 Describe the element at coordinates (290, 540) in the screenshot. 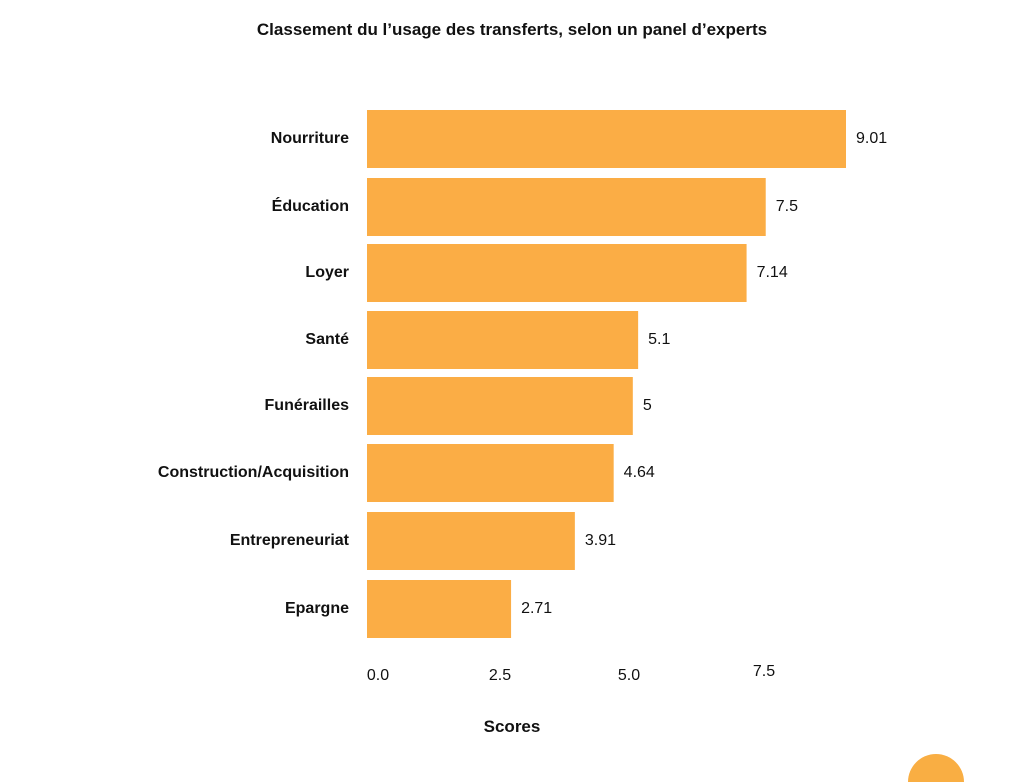

I see `category-label: Entrepreneuriat` at that location.